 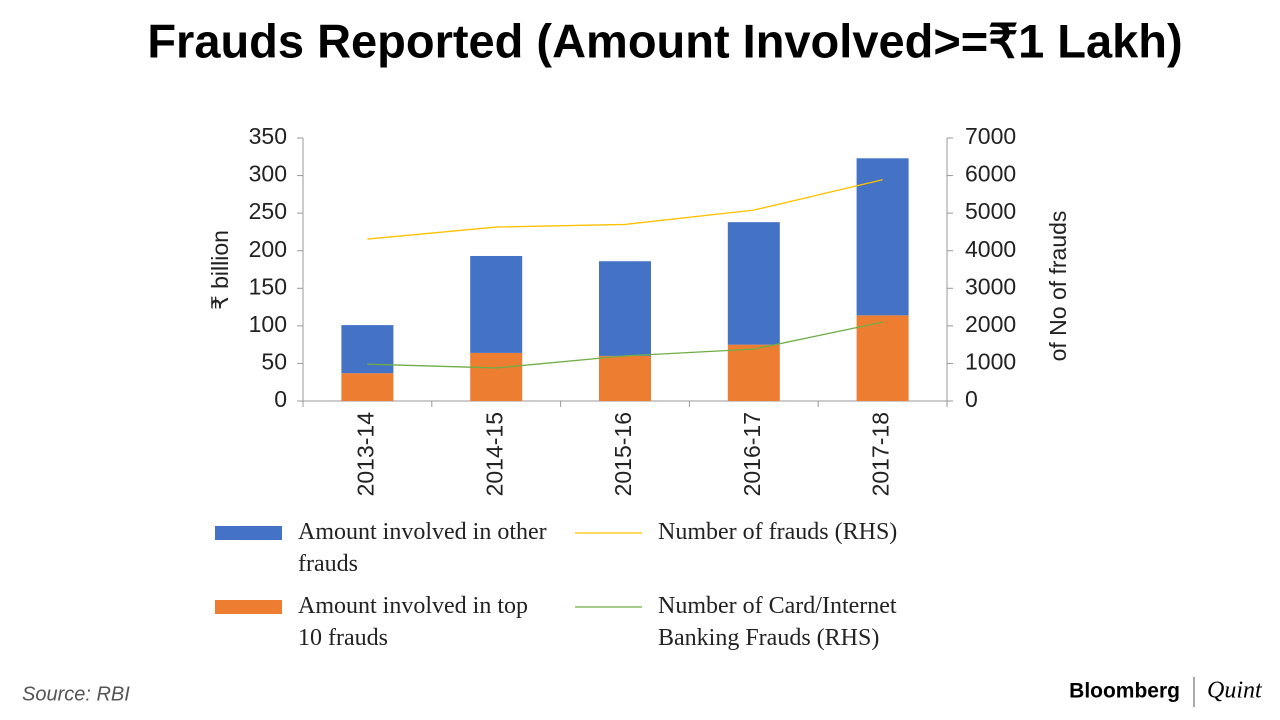 I want to click on x-tick-label: 2015-16, so click(x=623, y=454).